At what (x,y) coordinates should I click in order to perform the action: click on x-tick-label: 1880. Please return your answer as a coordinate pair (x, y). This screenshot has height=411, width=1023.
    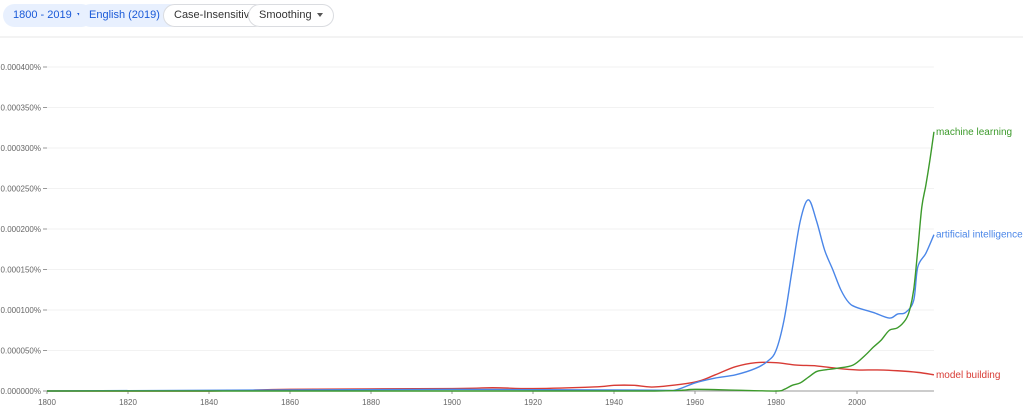
    Looking at the image, I should click on (371, 402).